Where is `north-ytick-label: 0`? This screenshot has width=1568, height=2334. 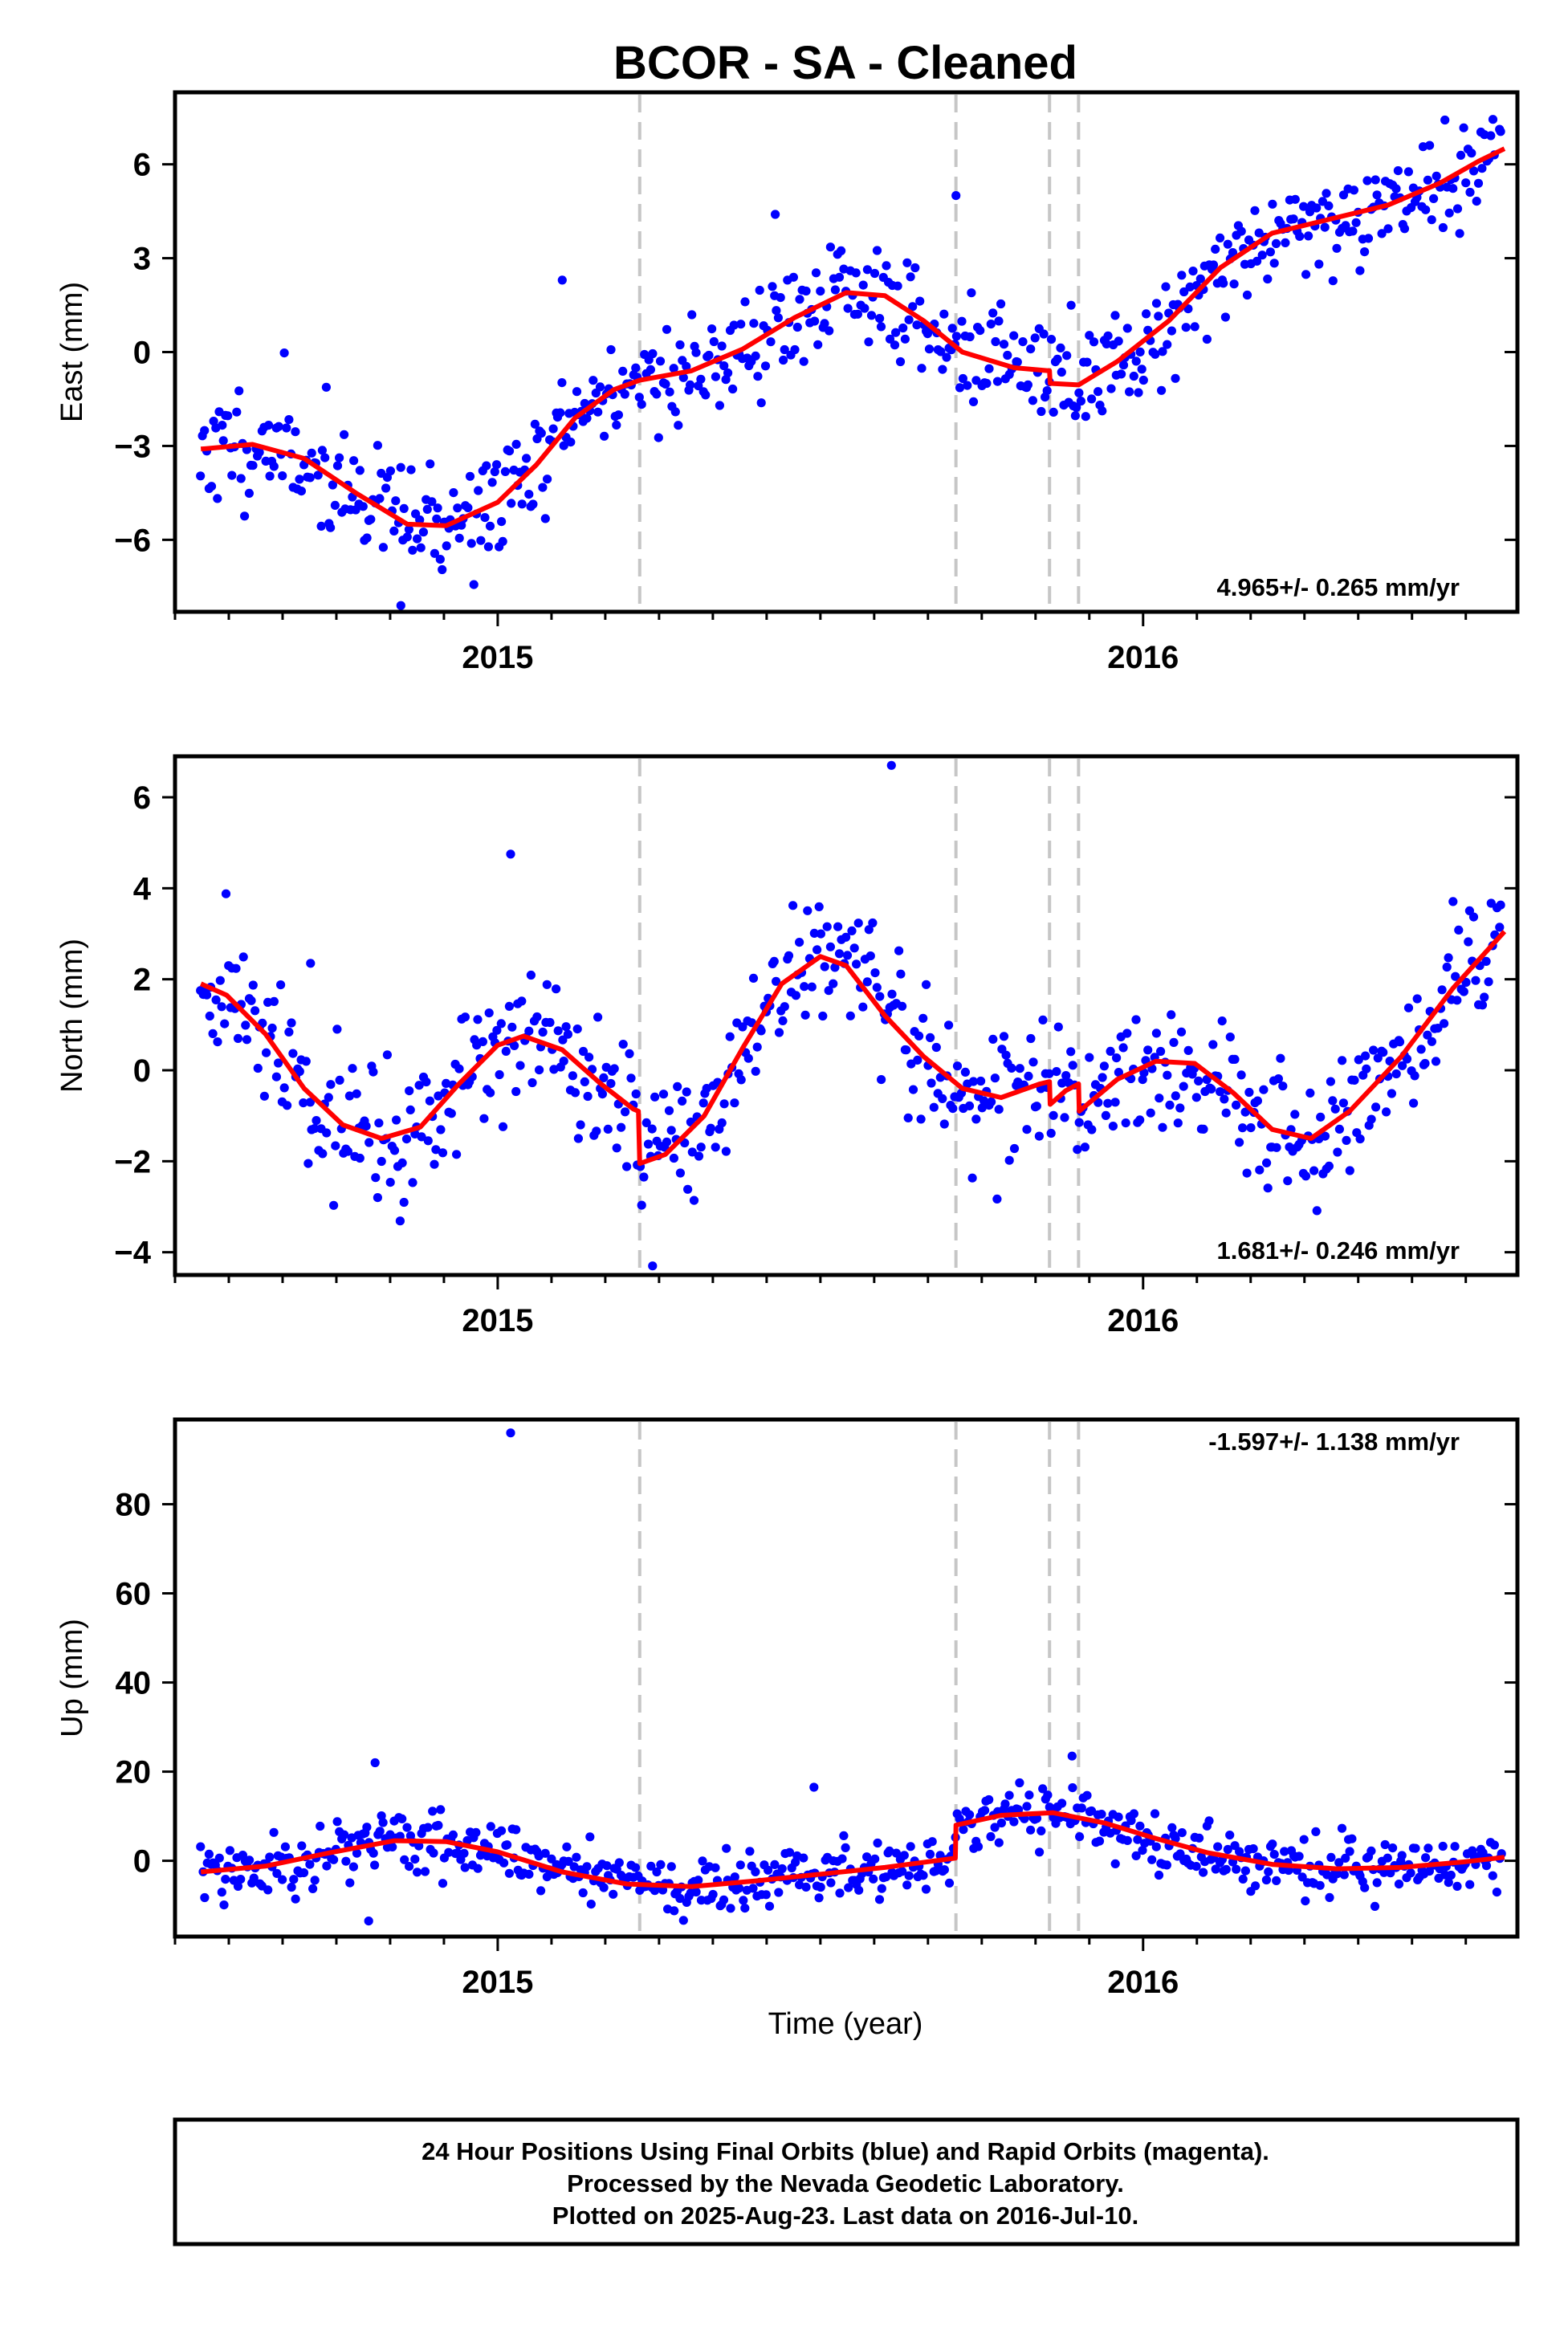 north-ytick-label: 0 is located at coordinates (142, 1071).